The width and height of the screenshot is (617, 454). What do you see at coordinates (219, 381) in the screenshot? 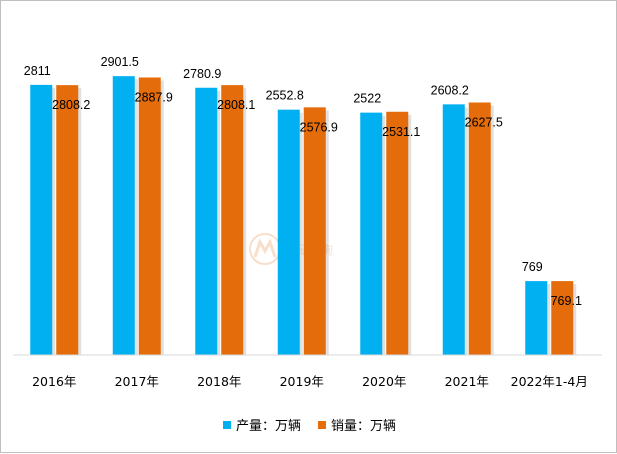
I see `x-tick-label: 2018年` at bounding box center [219, 381].